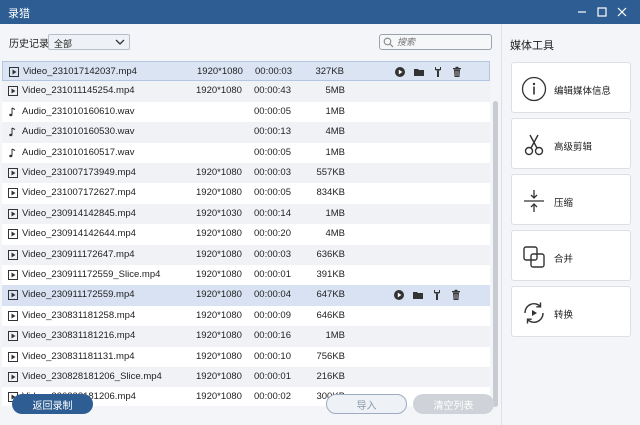 The height and width of the screenshot is (425, 640). Describe the element at coordinates (564, 315) in the screenshot. I see `tool-label: 转换` at that location.